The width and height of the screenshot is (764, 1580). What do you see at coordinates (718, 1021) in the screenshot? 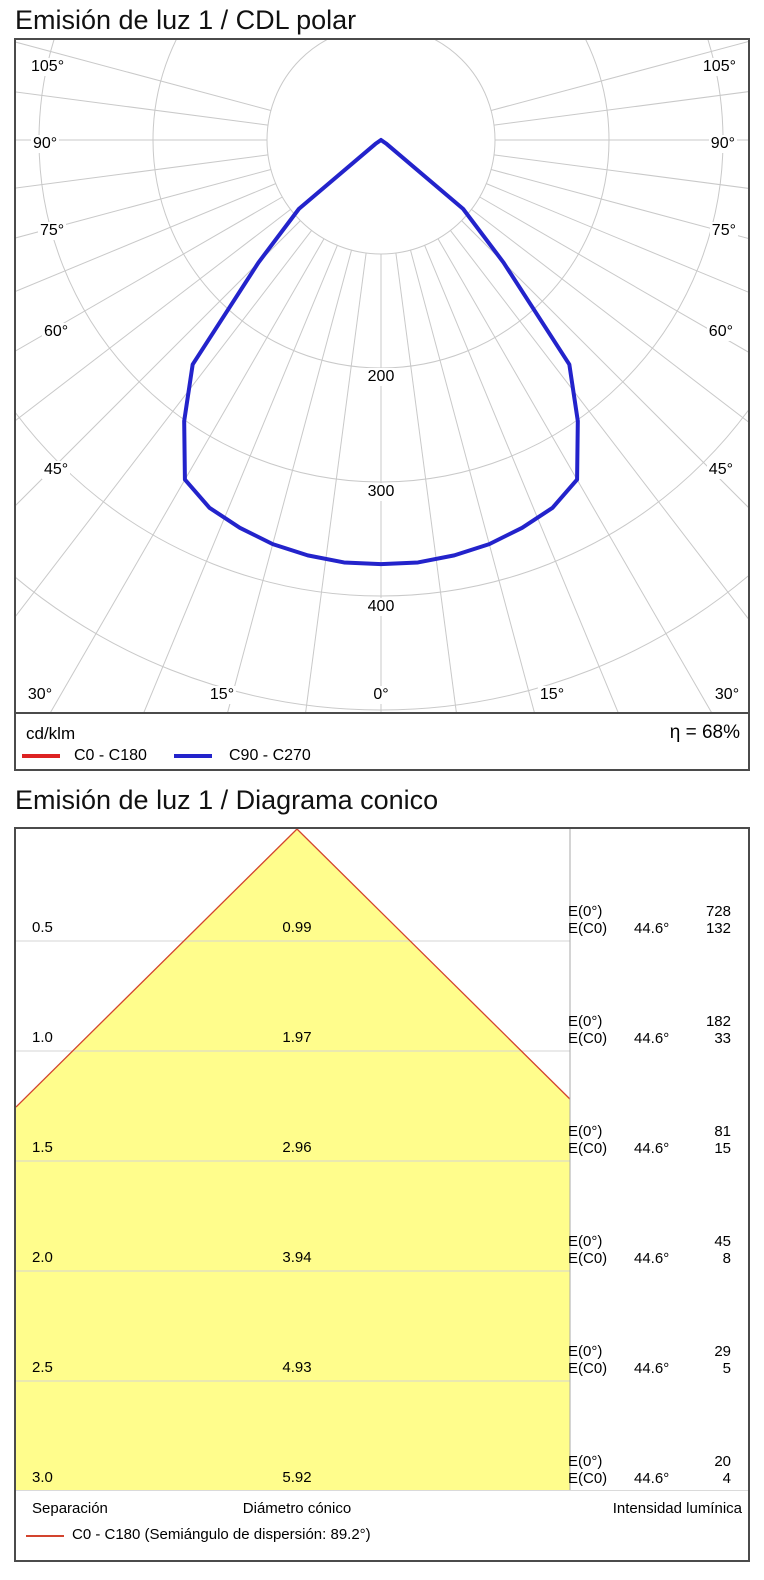
I see `e0-value-1: 182` at bounding box center [718, 1021].